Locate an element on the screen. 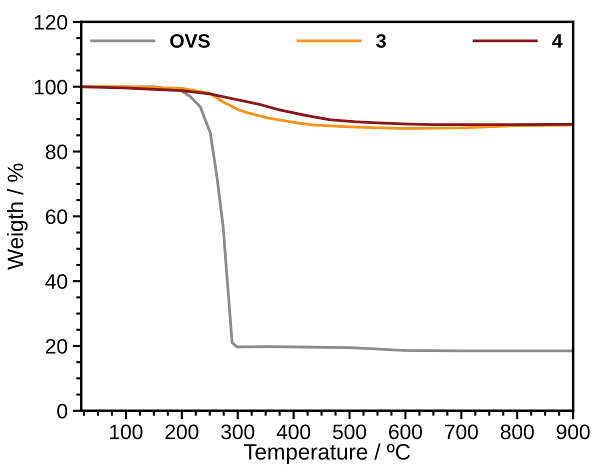 The width and height of the screenshot is (597, 476). y-tick-label: 60 is located at coordinates (57, 216).